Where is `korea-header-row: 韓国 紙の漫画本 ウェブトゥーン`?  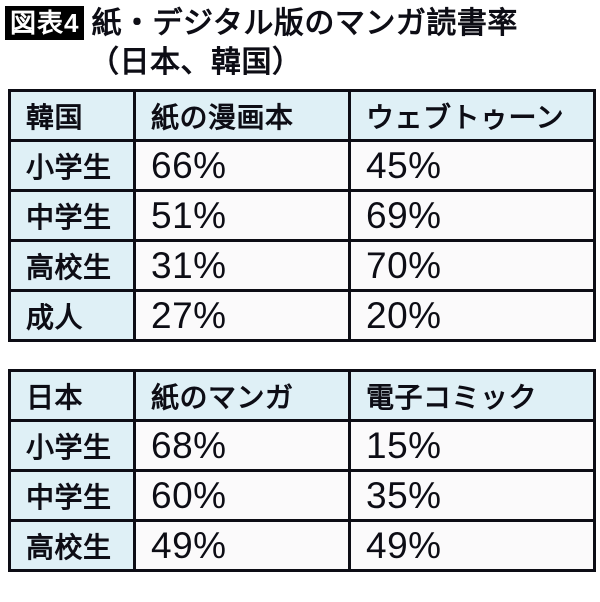
korea-header-row: 韓国 紙の漫画本 ウェブトゥーン is located at coordinates (302, 115).